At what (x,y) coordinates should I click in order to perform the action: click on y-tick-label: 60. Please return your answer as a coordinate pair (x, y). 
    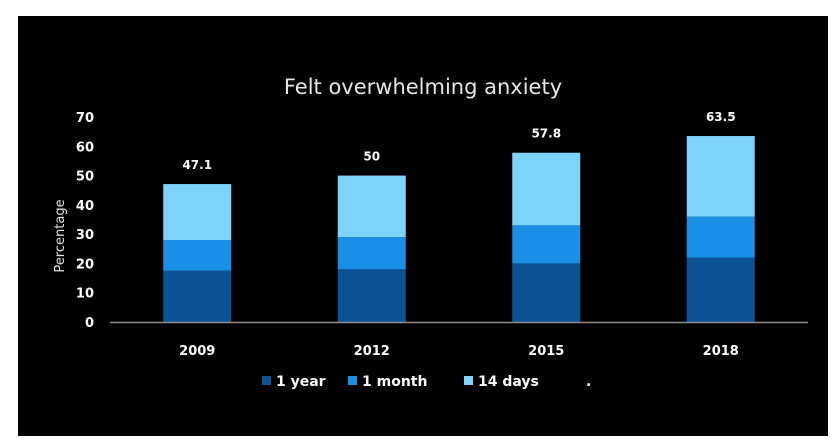
    Looking at the image, I should click on (85, 147).